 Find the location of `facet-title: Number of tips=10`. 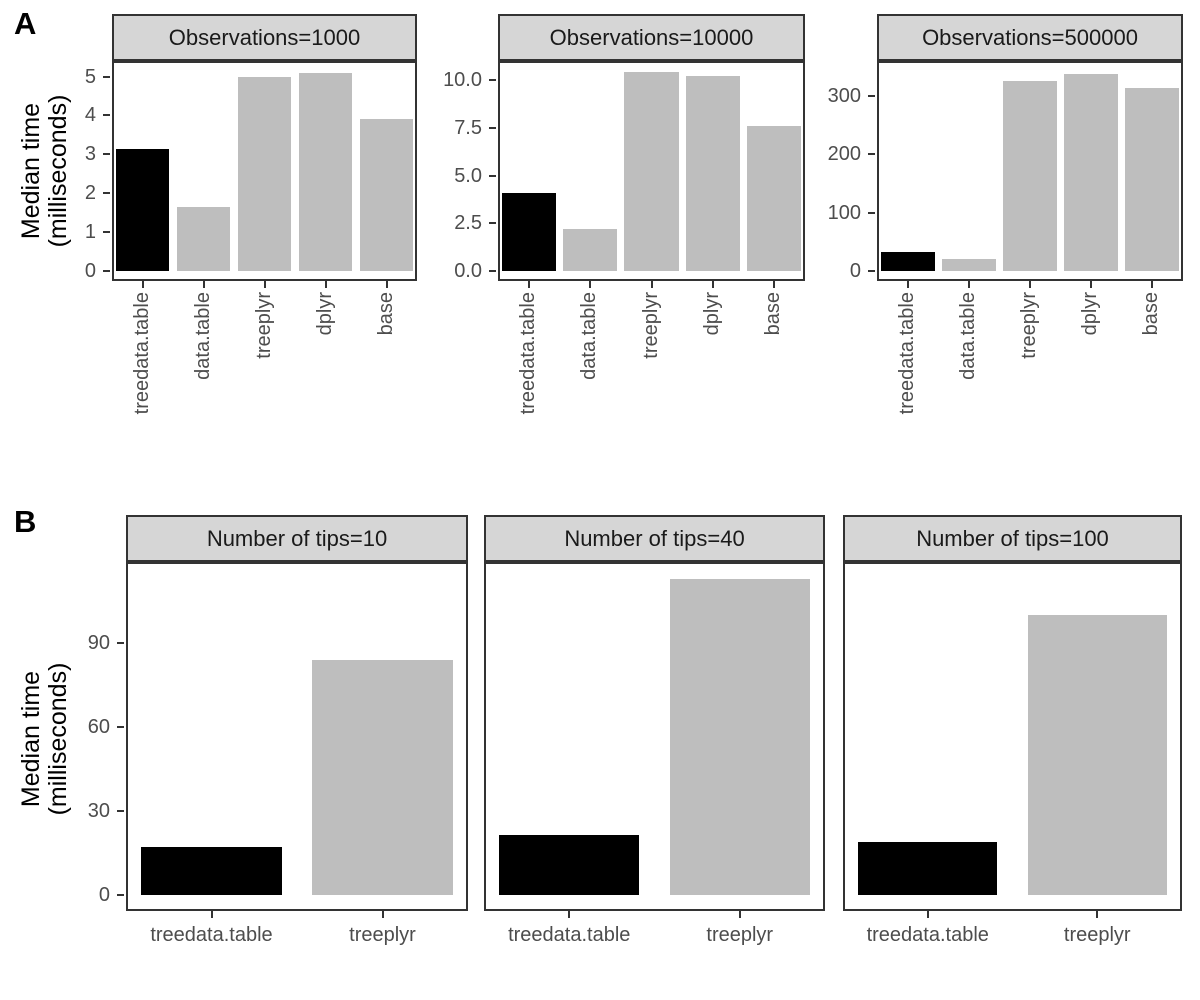

facet-title: Number of tips=10 is located at coordinates (297, 538).